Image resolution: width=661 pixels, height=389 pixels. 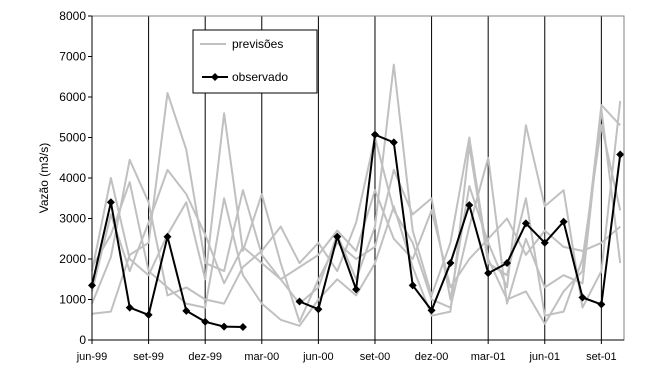 What do you see at coordinates (215, 77) in the screenshot?
I see `legend-marker-observado` at bounding box center [215, 77].